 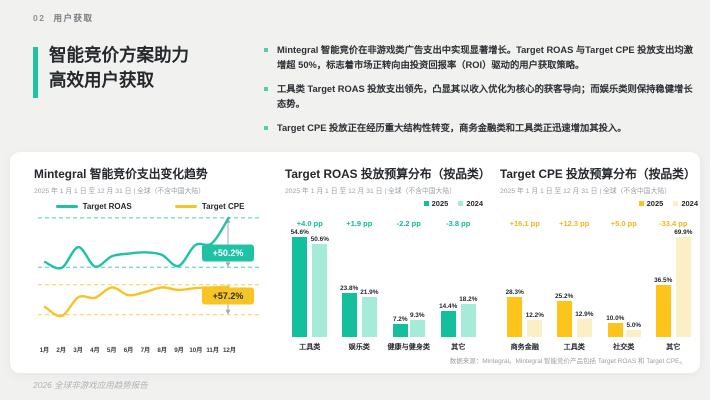 I want to click on bar-wrap: 28.3%, so click(x=514, y=312).